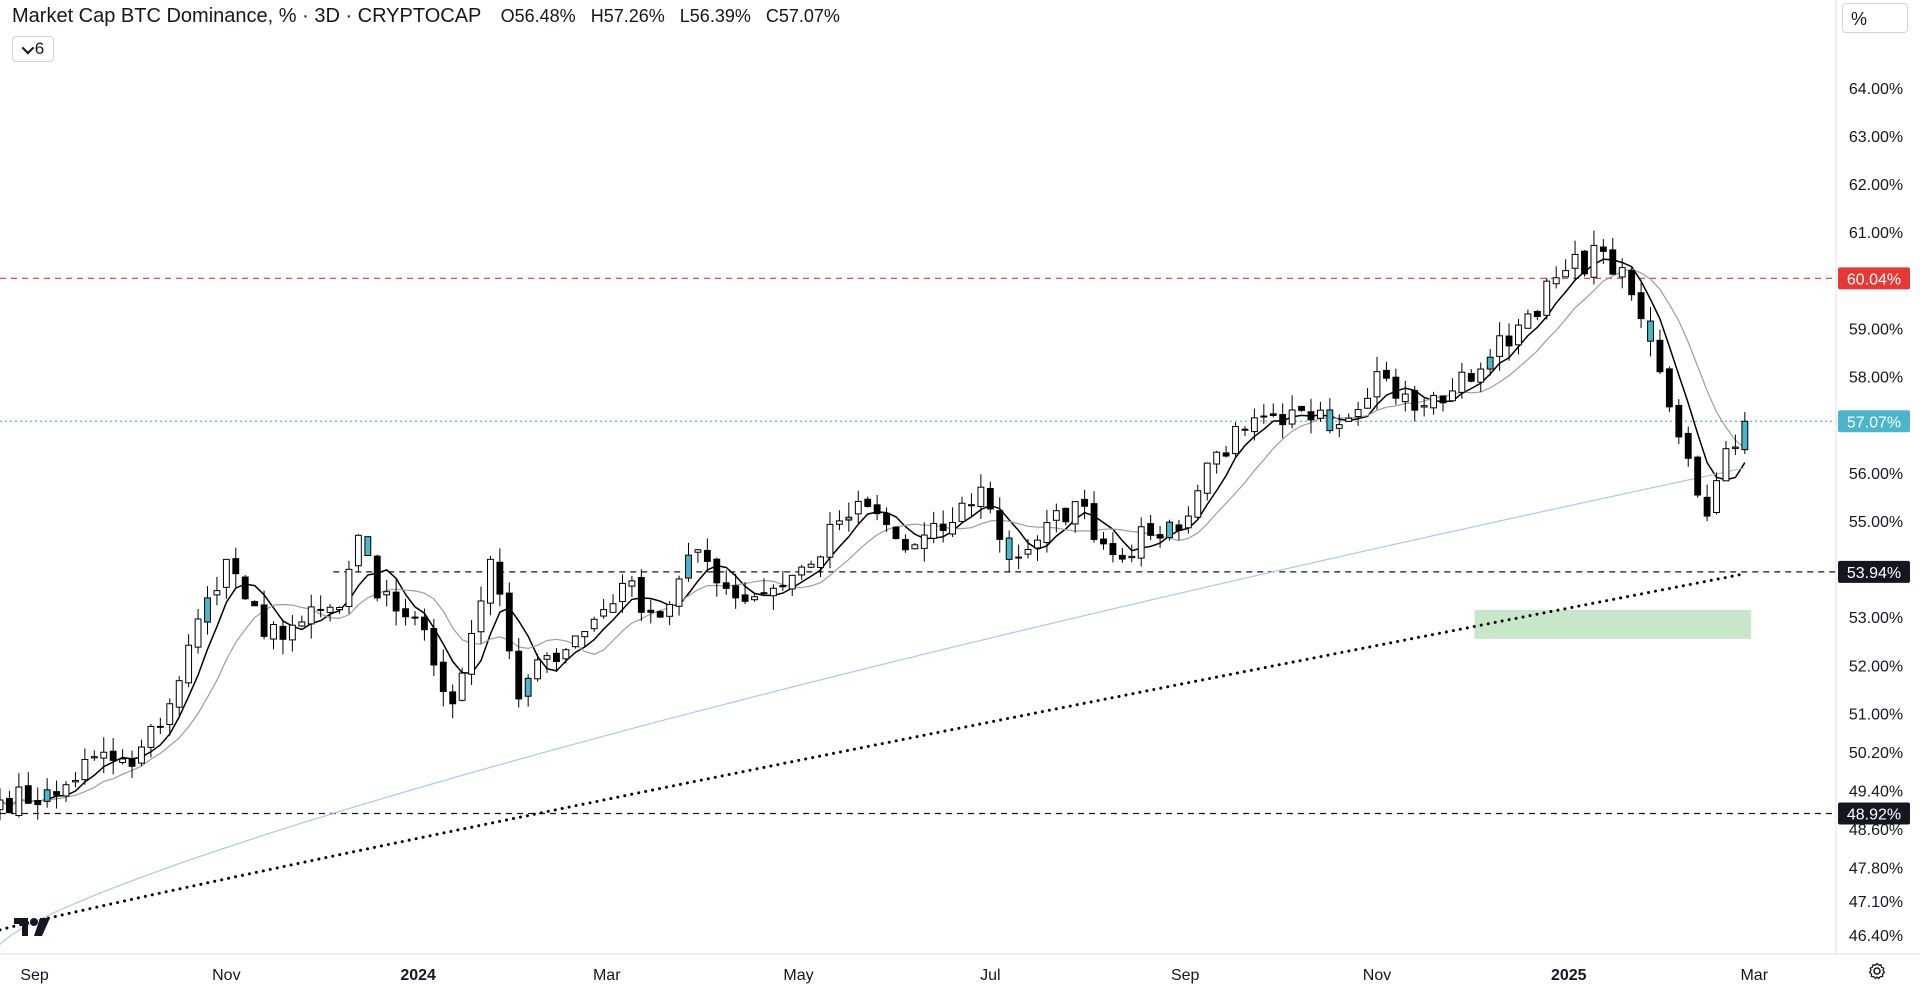 This screenshot has width=1920, height=986. I want to click on indicators-toggle-button: 6, so click(33, 49).